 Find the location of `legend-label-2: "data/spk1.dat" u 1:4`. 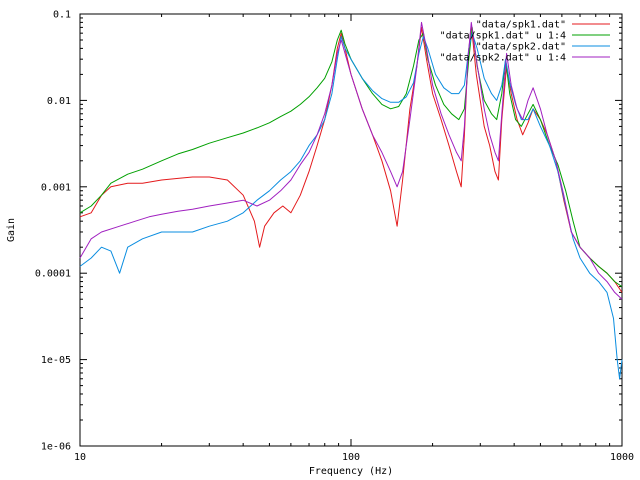

legend-label-2: "data/spk1.dat" u 1:4 is located at coordinates (503, 36).